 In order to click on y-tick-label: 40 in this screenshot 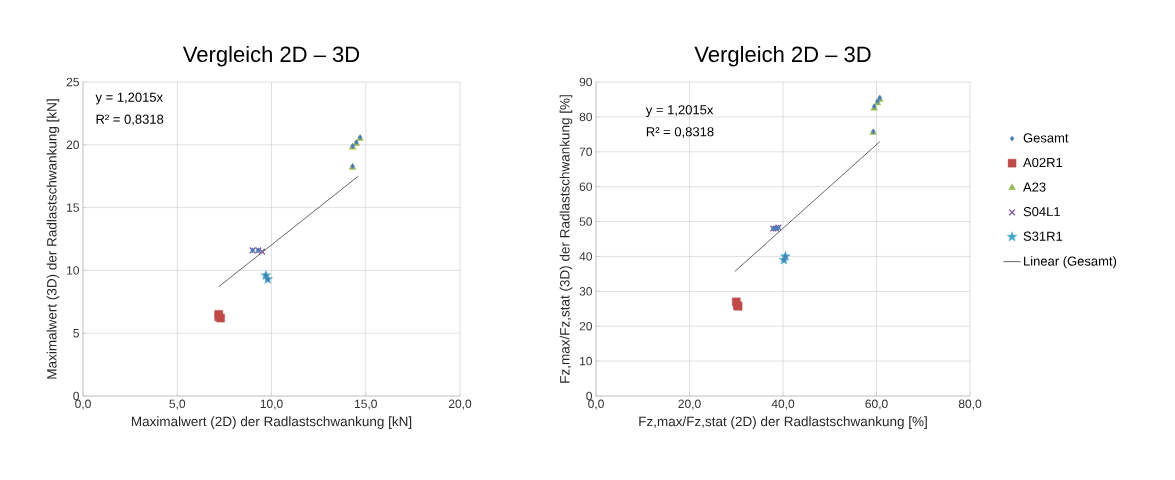, I will do `click(586, 256)`.